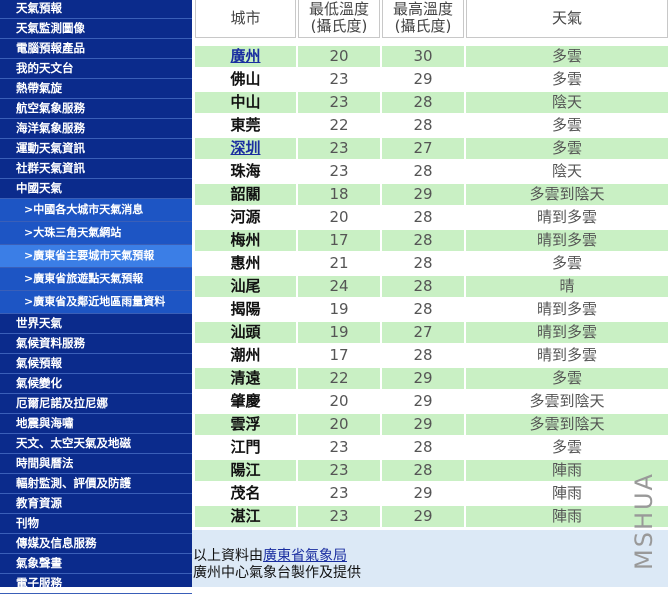 This screenshot has width=668, height=594. Describe the element at coordinates (96, 69) in the screenshot. I see `nav-item: 我的天文台` at that location.